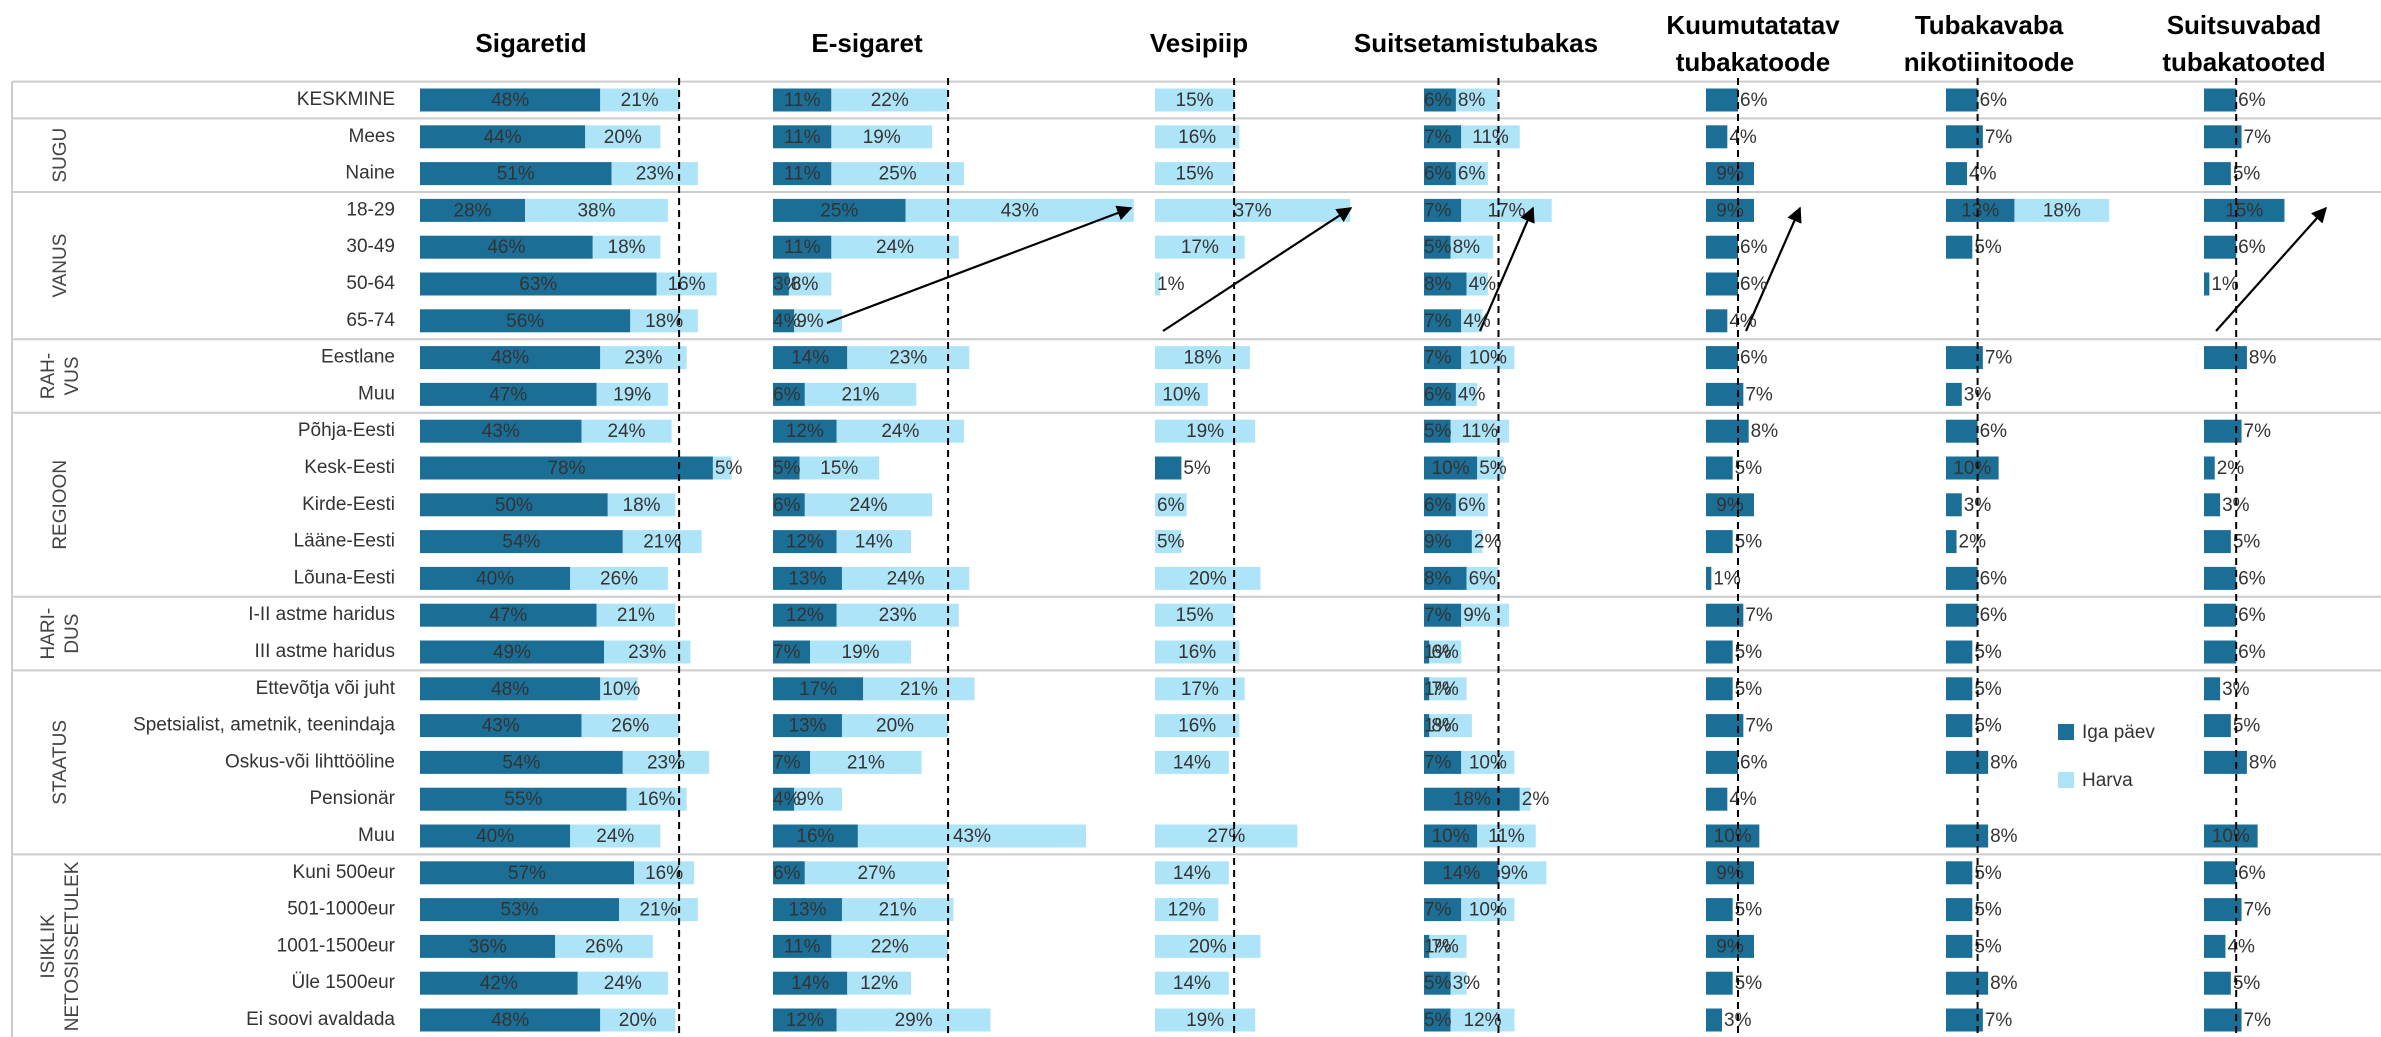 This screenshot has width=2381, height=1037. I want to click on row-label: Pensionär, so click(352, 798).